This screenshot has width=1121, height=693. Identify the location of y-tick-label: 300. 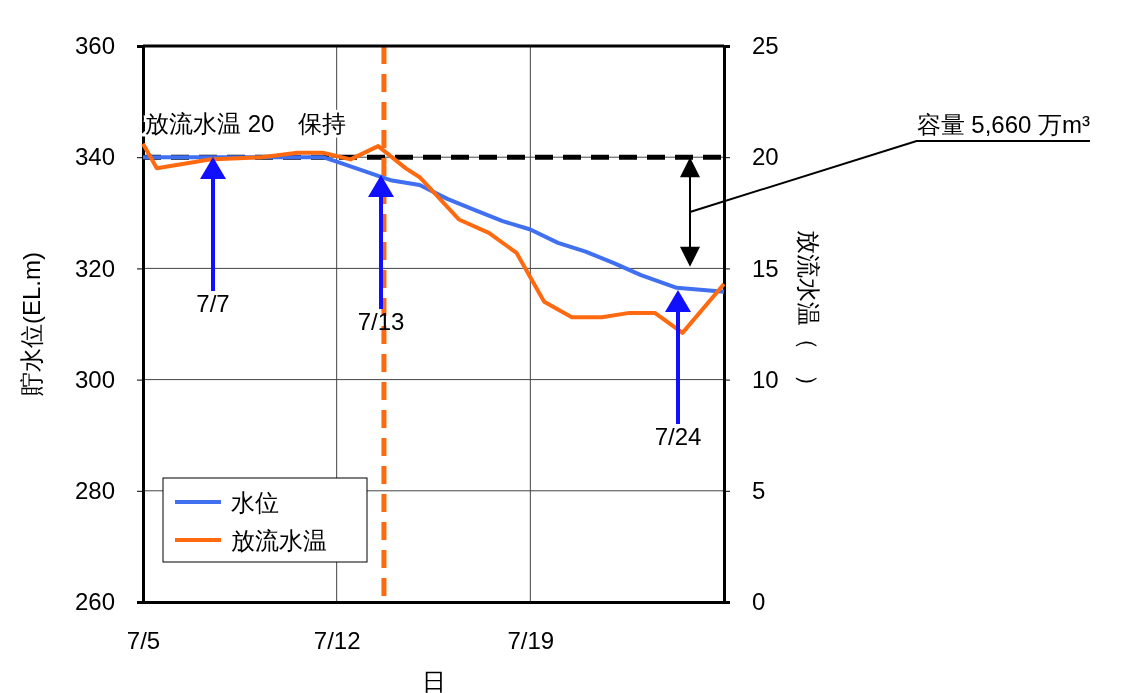
(94, 379).